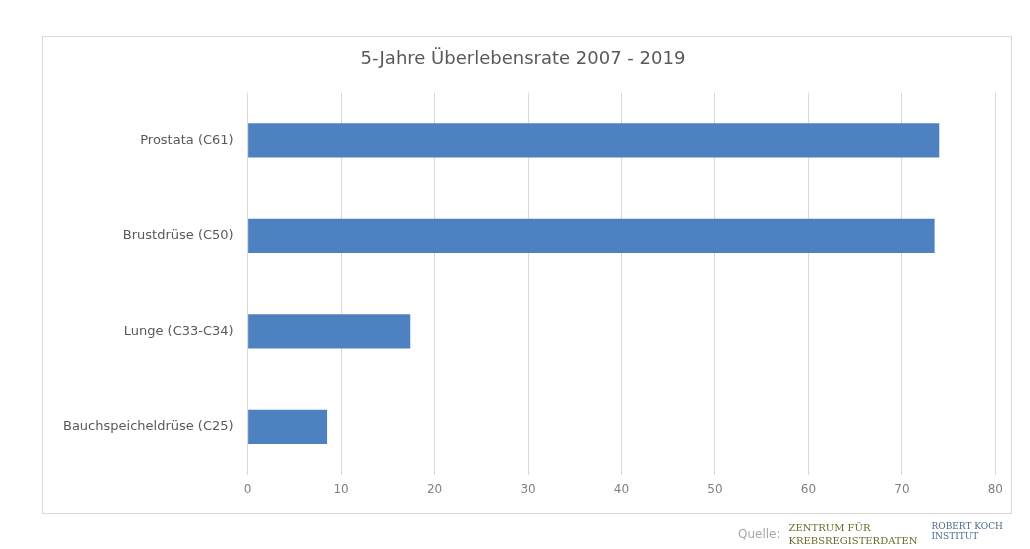 Image resolution: width=1030 pixels, height=549 pixels. I want to click on text: ZENTRUM FÜR KREBSREGISTERDATEN, so click(853, 534).